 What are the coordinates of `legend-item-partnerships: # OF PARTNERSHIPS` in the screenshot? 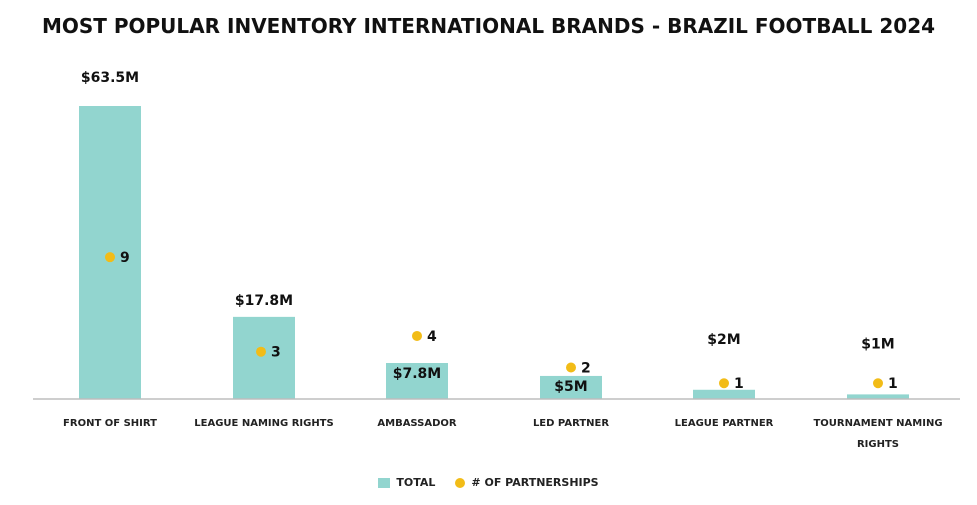 It's located at (527, 482).